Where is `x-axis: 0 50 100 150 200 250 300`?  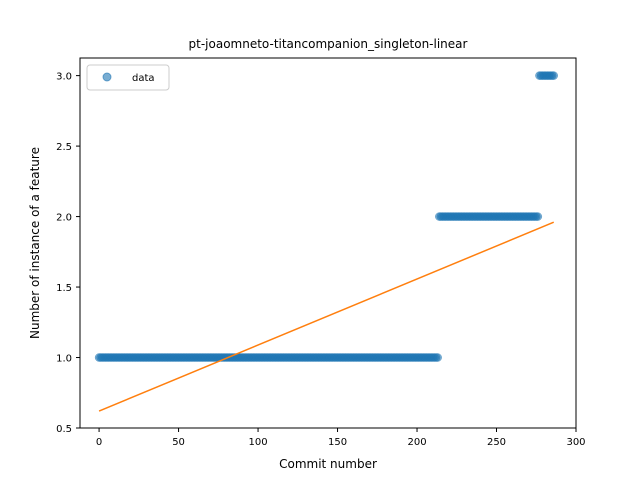
x-axis: 0 50 100 150 200 250 300 is located at coordinates (341, 438).